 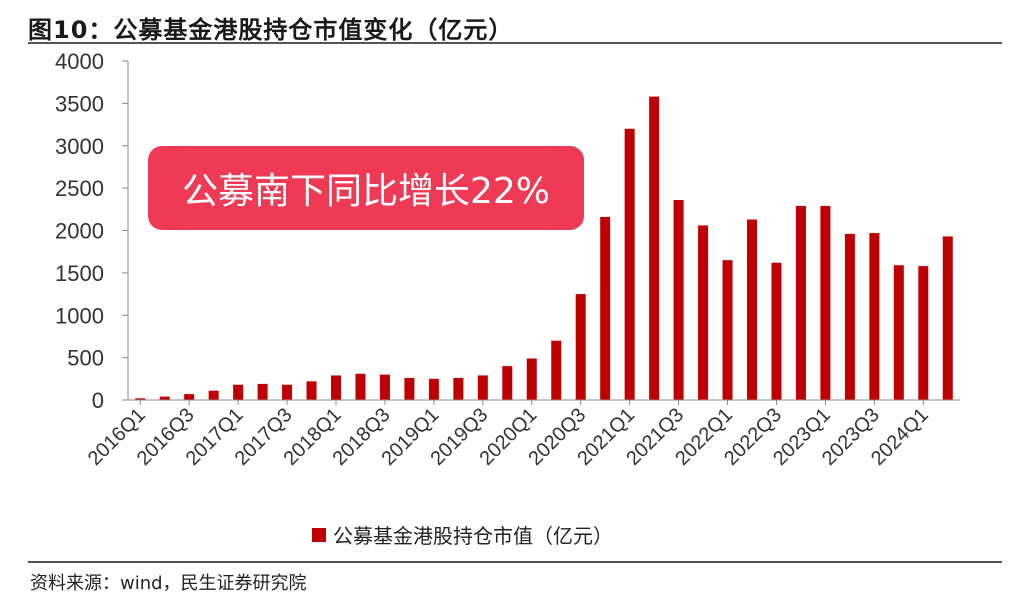 I want to click on bar-2017Q2, so click(x=262, y=391).